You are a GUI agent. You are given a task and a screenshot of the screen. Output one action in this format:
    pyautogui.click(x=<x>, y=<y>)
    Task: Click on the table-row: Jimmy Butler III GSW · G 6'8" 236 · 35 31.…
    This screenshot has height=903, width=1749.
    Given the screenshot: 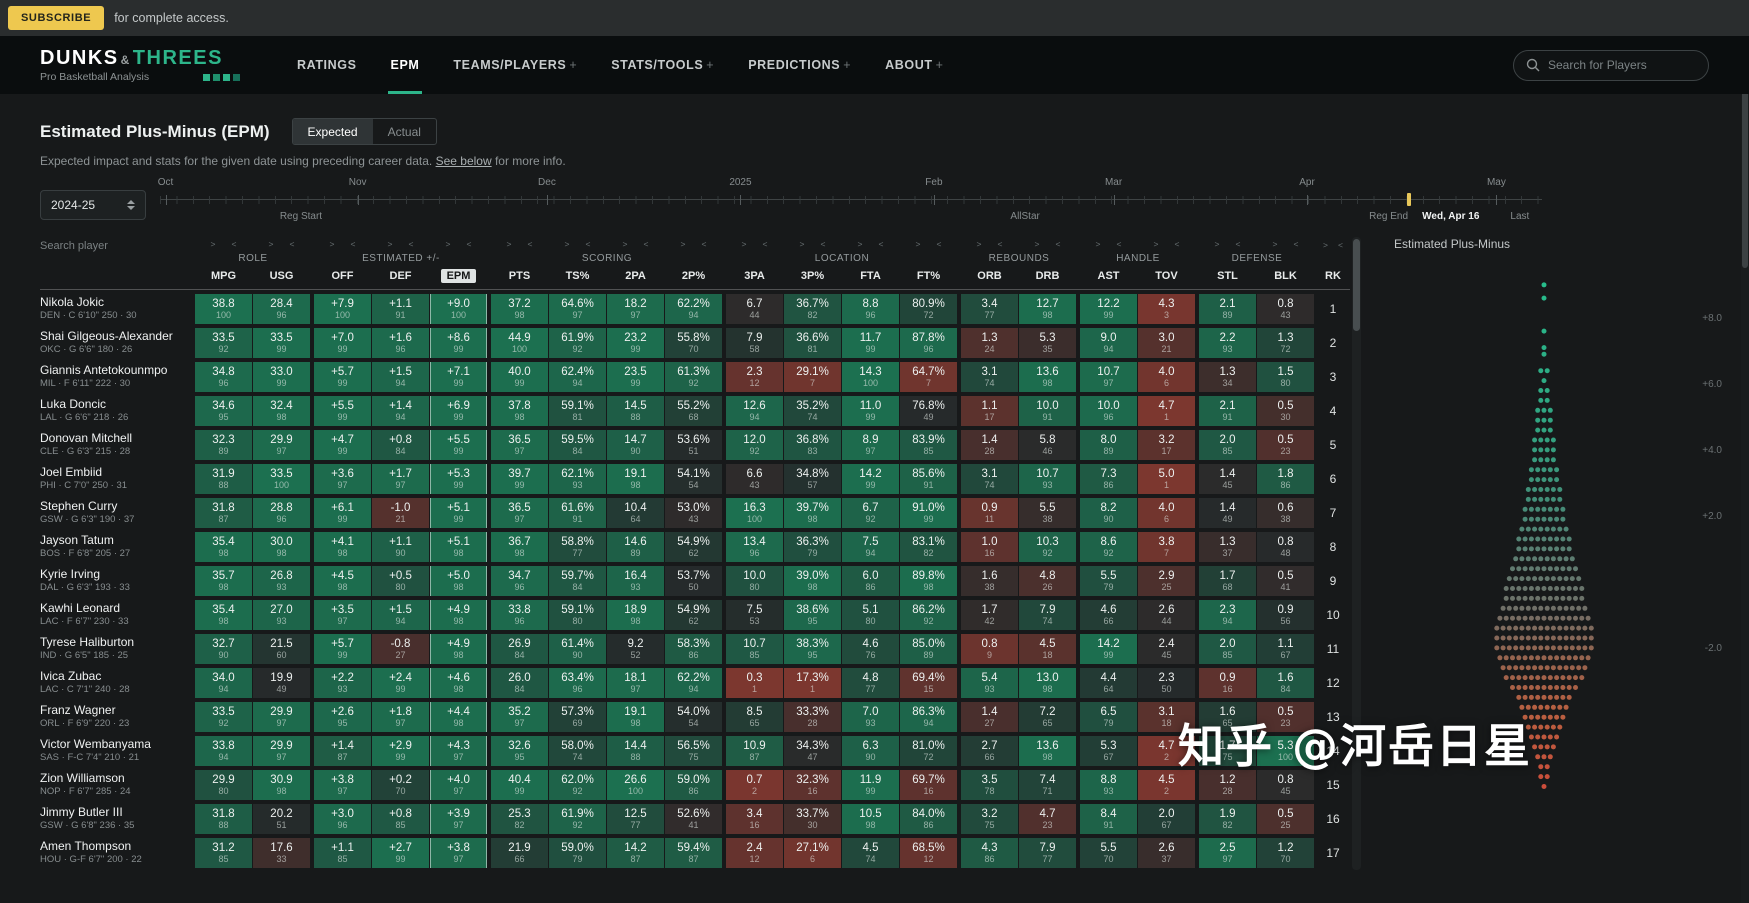 What is the action you would take?
    pyautogui.click(x=695, y=819)
    